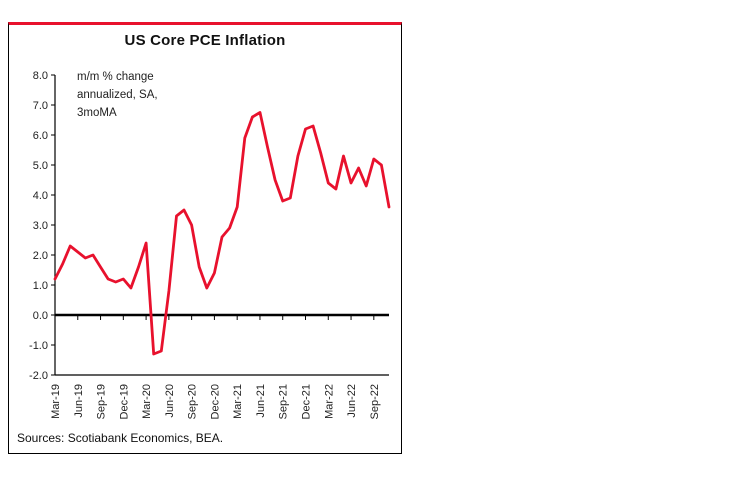 The height and width of the screenshot is (483, 750). I want to click on svg-text: 7.0, so click(40, 106).